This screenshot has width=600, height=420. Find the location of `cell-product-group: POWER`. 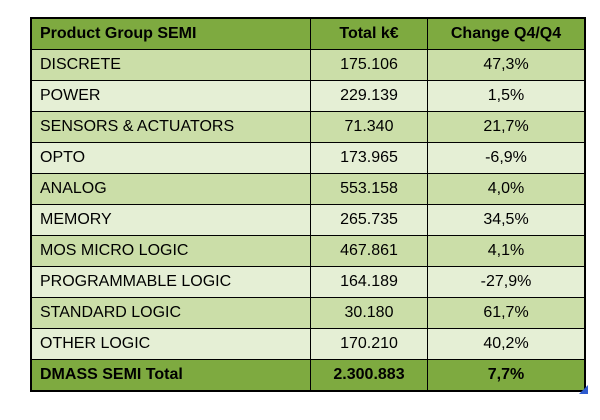

cell-product-group: POWER is located at coordinates (170, 96).